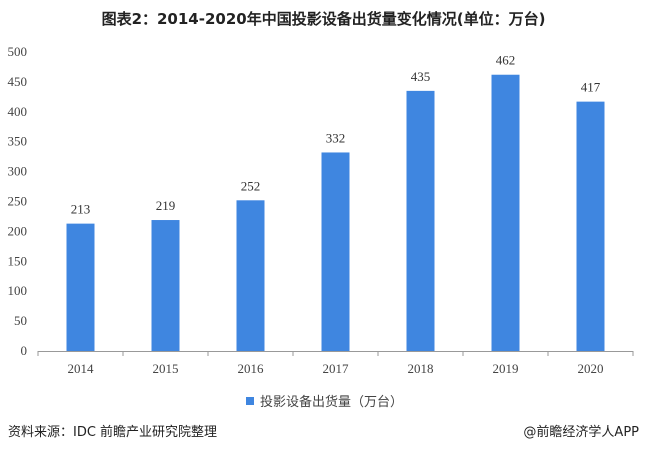  I want to click on x-tick-label: 2018, so click(421, 368).